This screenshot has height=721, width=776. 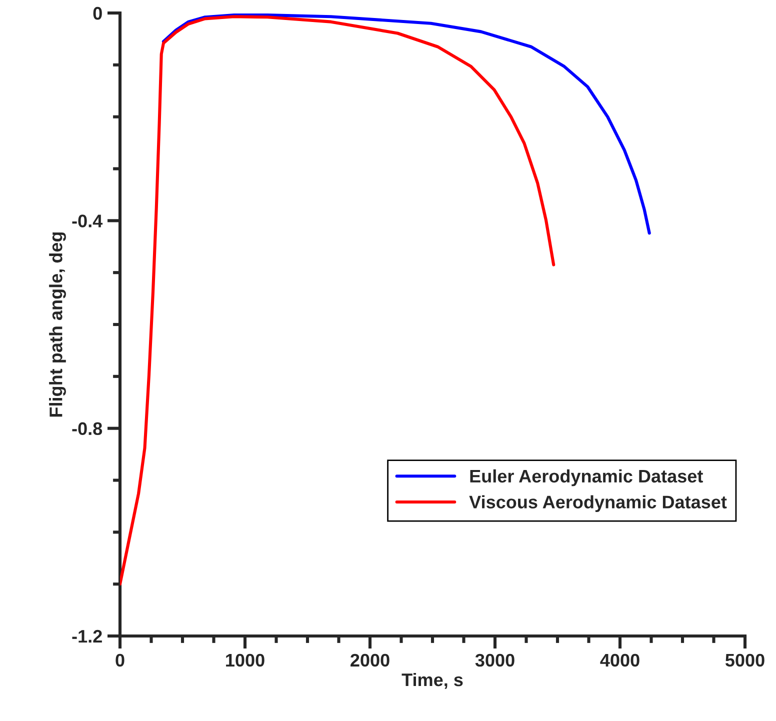 I want to click on legend-label: Viscous Aerodynamic Dataset, so click(x=598, y=503).